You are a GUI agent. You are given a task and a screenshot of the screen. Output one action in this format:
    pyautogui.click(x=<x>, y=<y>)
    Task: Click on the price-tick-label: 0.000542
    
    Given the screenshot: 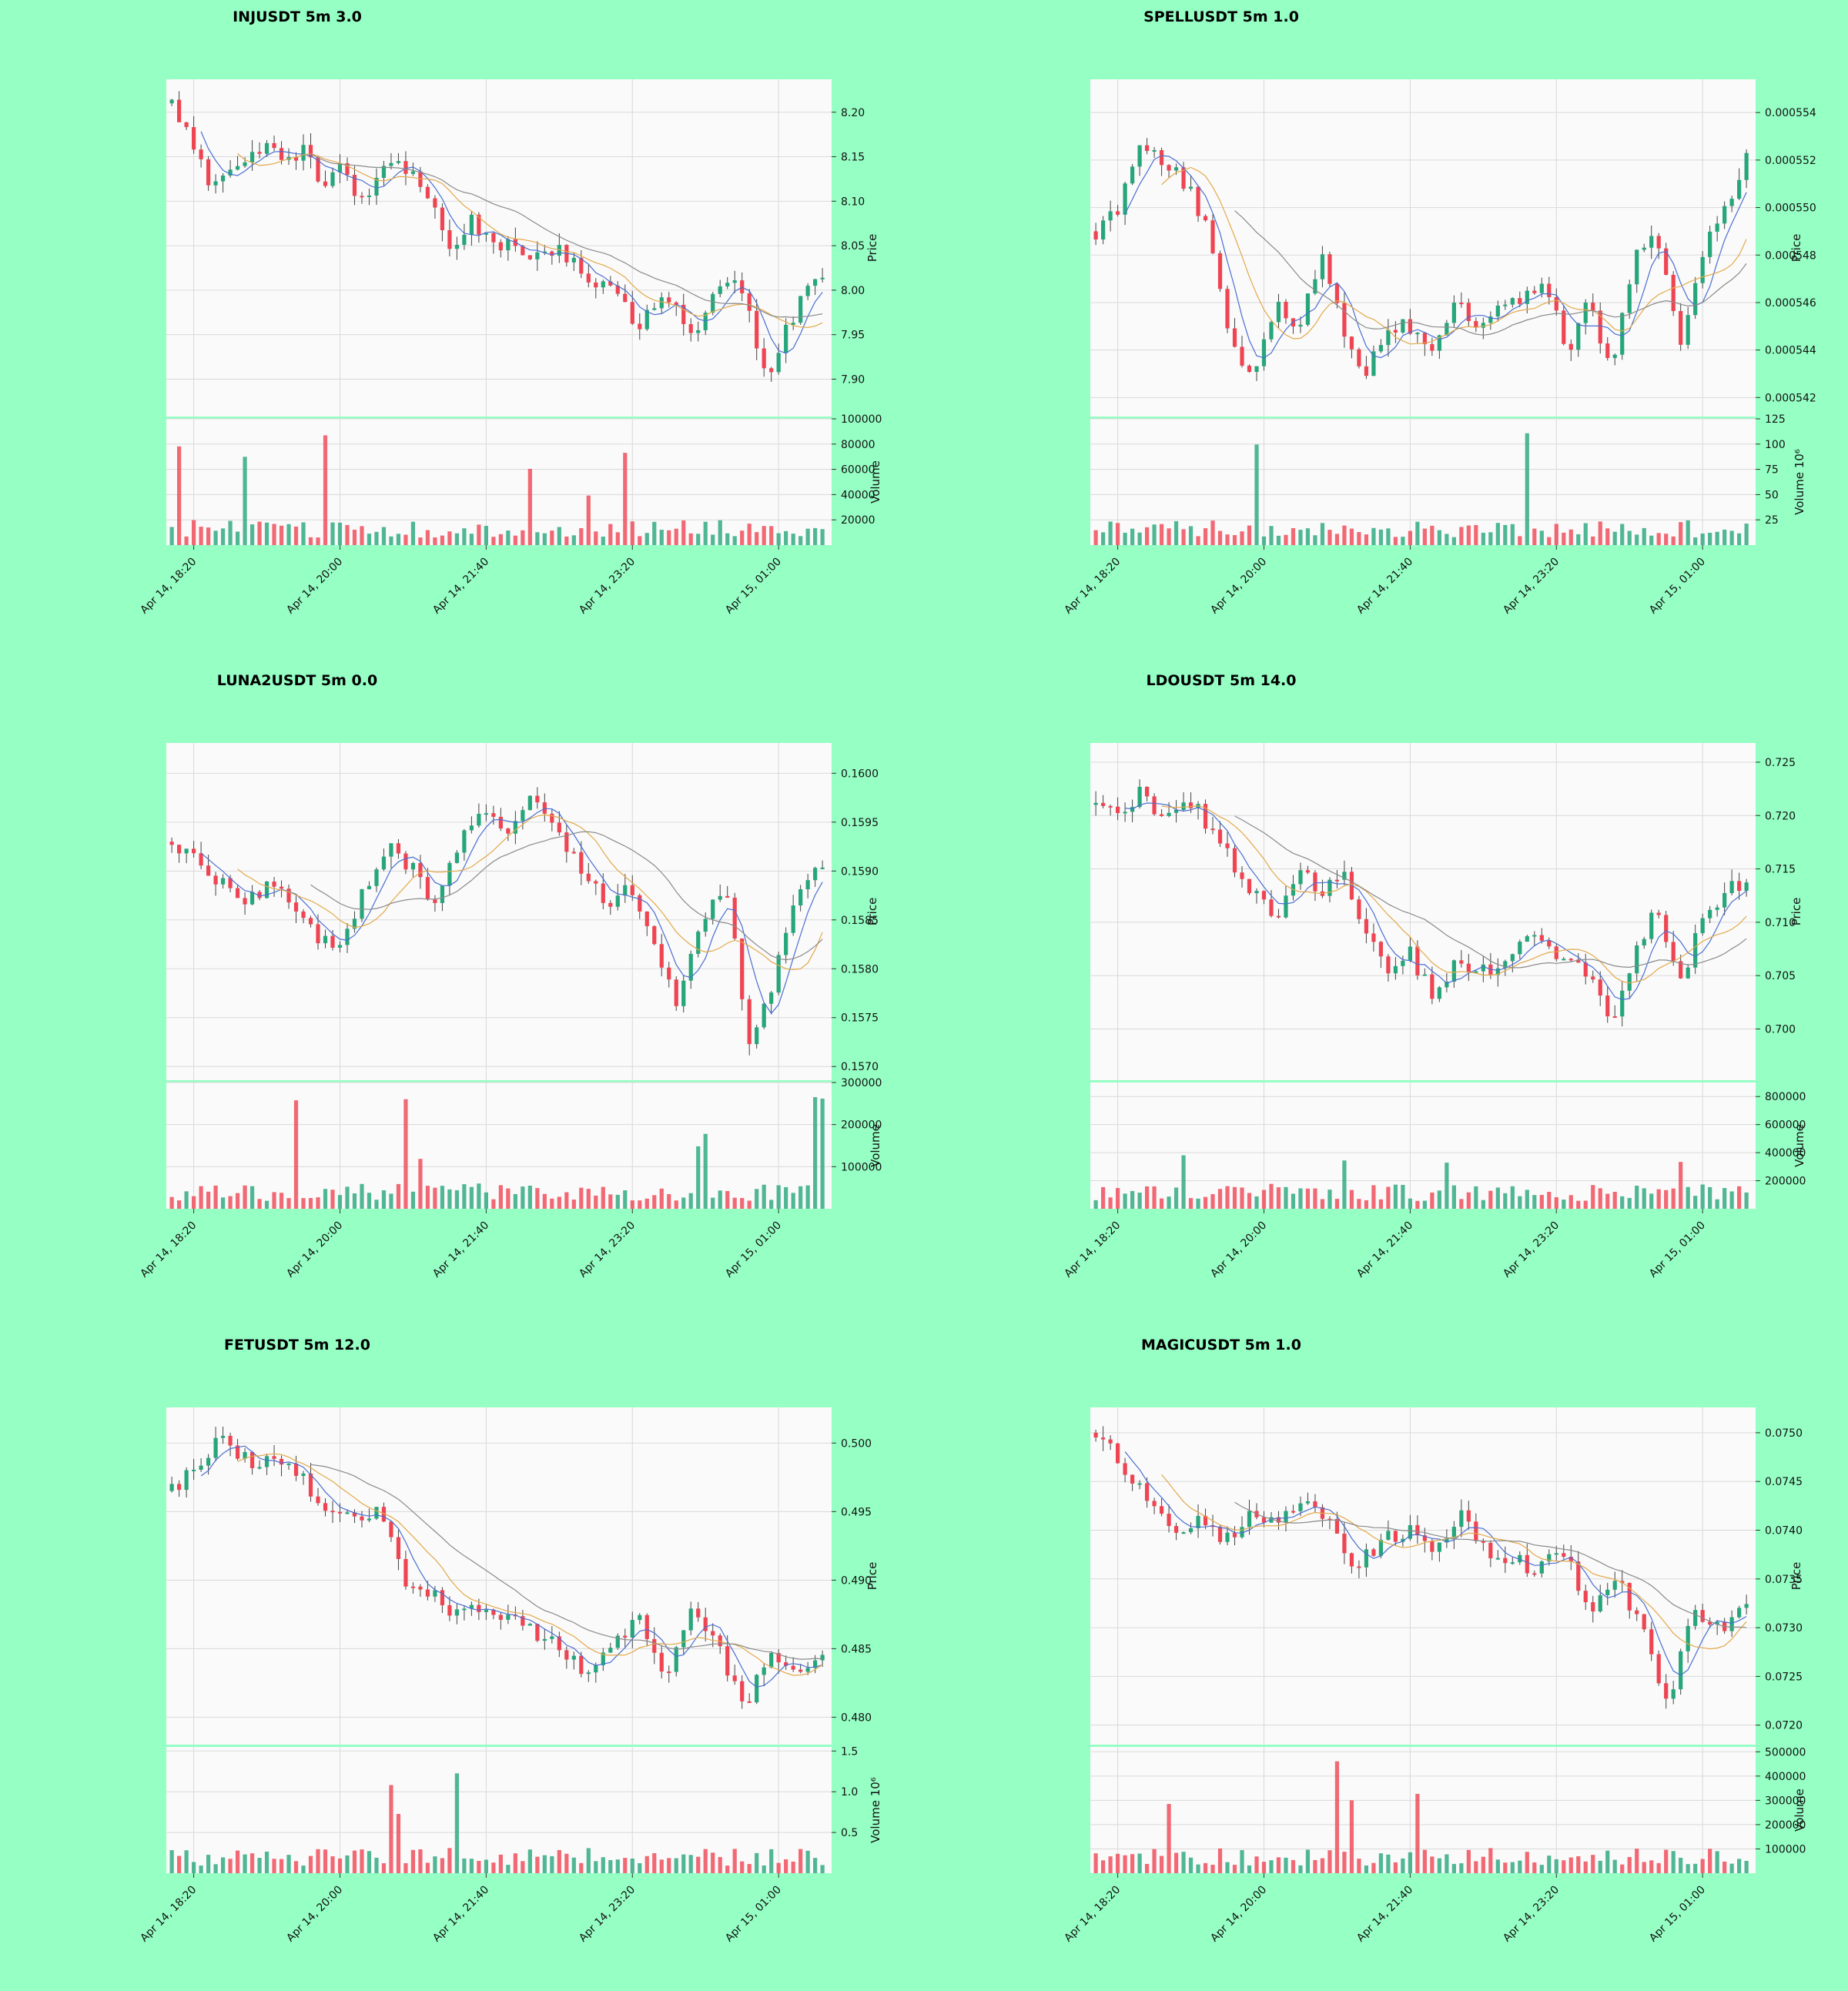 What is the action you would take?
    pyautogui.click(x=1790, y=398)
    